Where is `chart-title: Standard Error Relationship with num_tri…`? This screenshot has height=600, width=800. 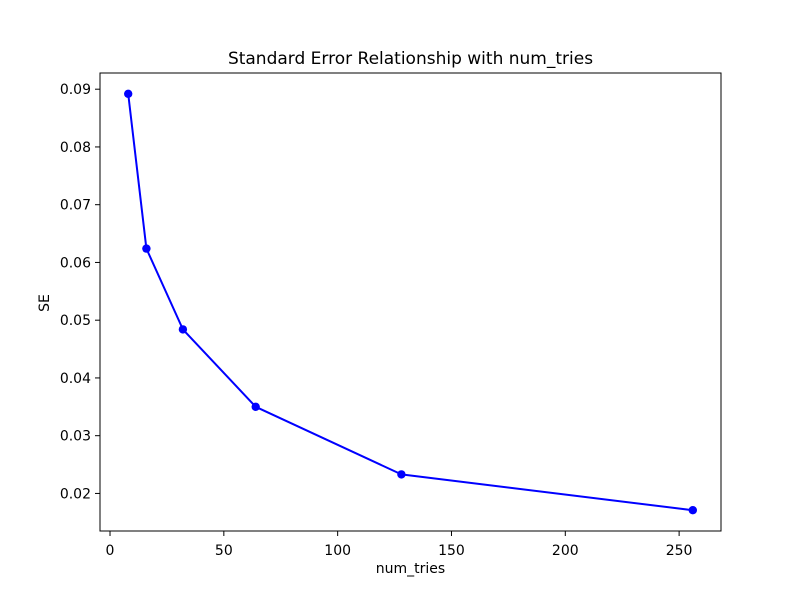
chart-title: Standard Error Relationship with num_tri… is located at coordinates (410, 59).